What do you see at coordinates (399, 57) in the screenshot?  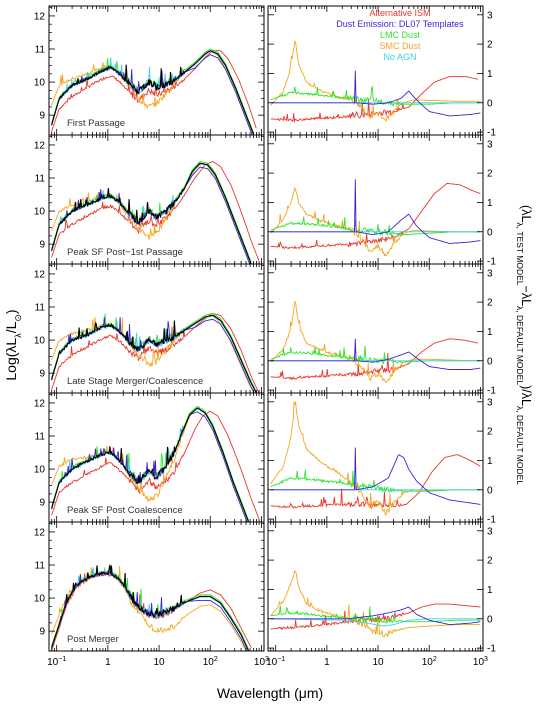 I see `legend-entry-no_agn: No AGN` at bounding box center [399, 57].